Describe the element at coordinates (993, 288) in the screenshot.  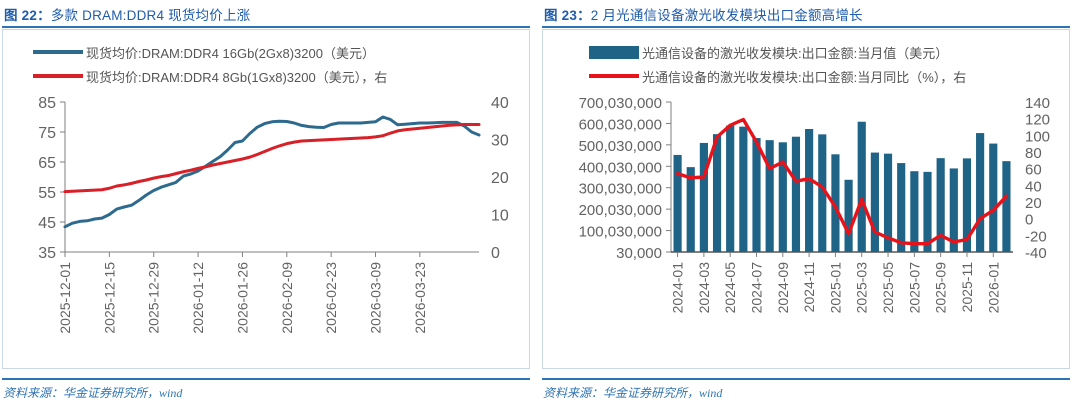
I see `svg-text: 2026-01` at that location.